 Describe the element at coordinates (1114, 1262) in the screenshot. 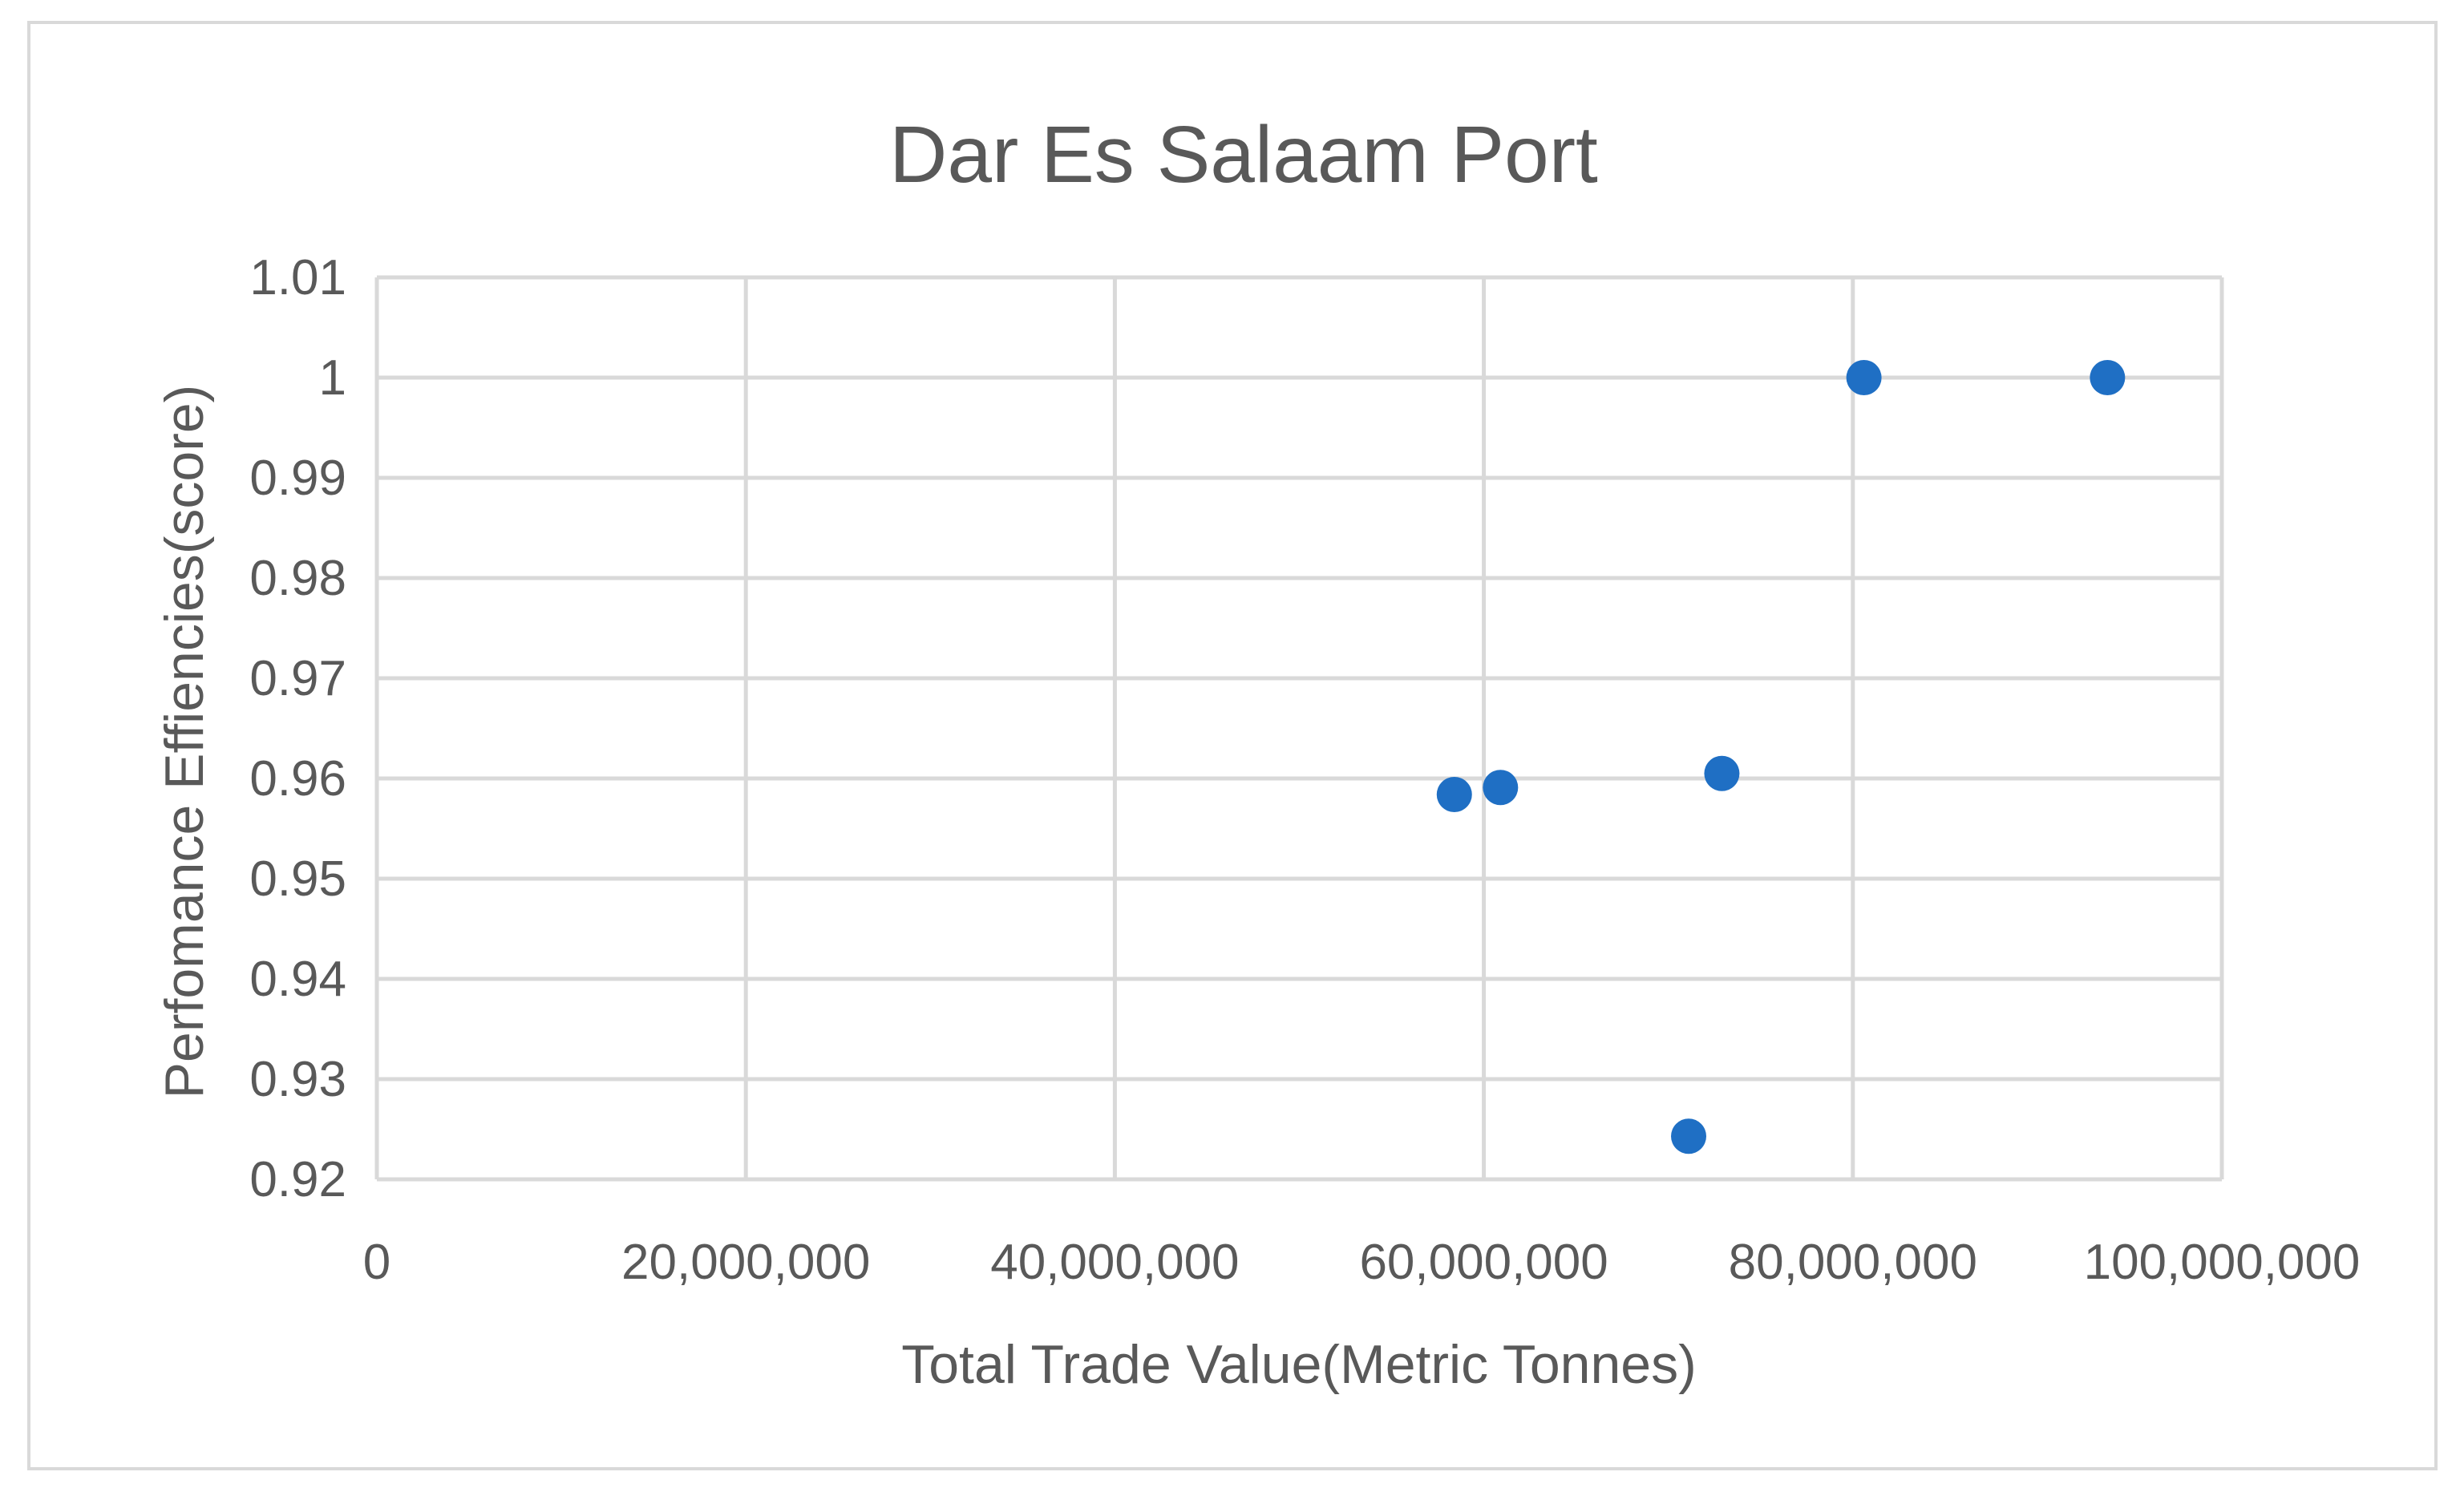

I see `x-tick-label: 40,000,000` at that location.